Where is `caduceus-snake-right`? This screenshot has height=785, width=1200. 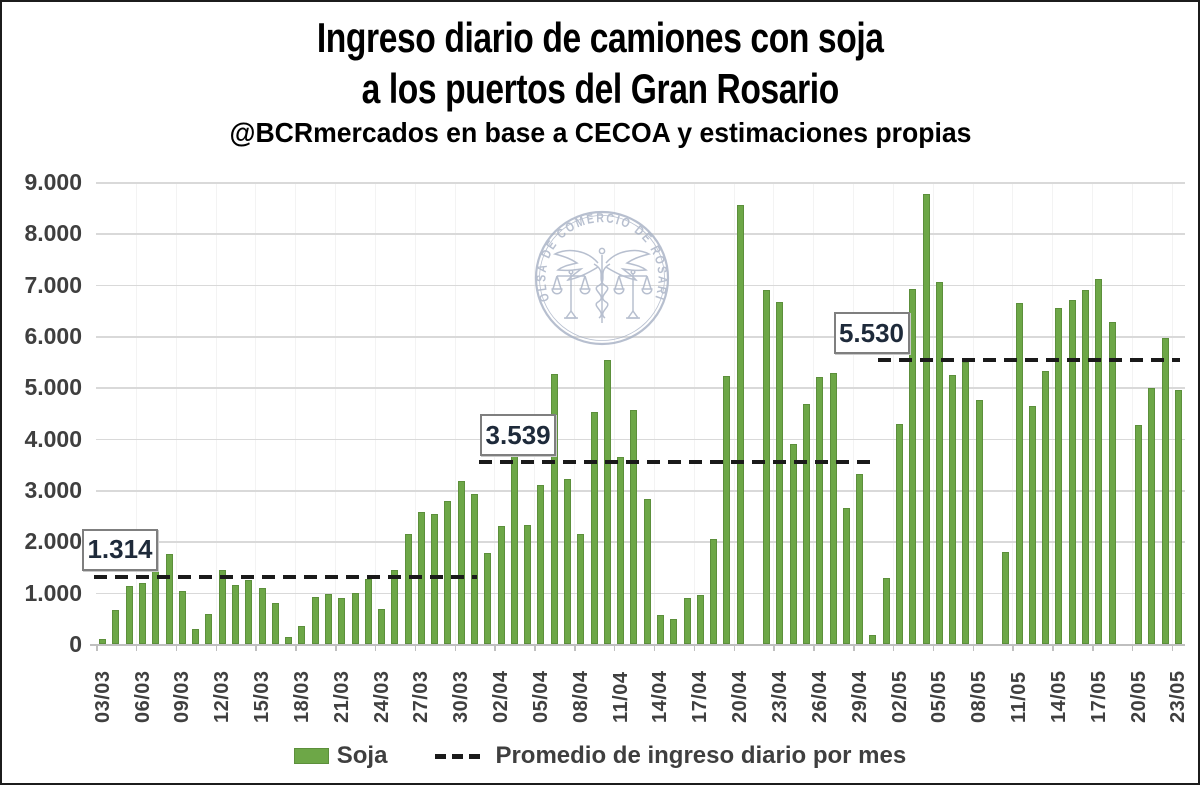 caduceus-snake-right is located at coordinates (603, 291).